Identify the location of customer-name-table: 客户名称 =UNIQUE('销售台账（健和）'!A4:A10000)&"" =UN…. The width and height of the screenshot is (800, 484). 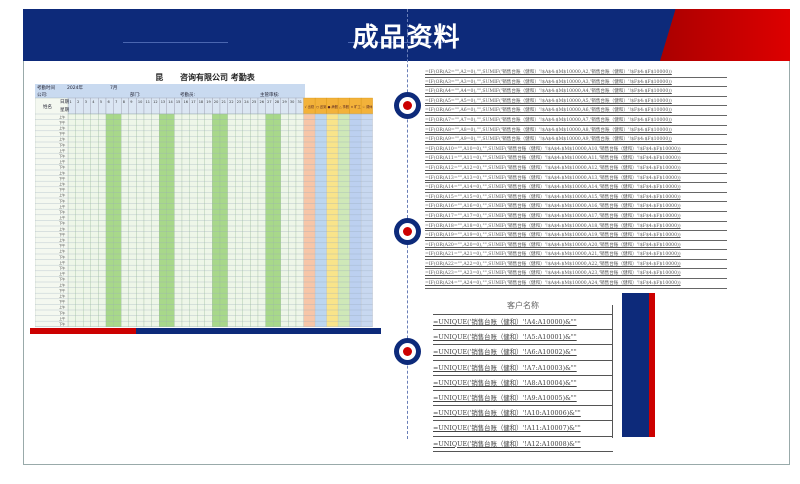
(523, 376).